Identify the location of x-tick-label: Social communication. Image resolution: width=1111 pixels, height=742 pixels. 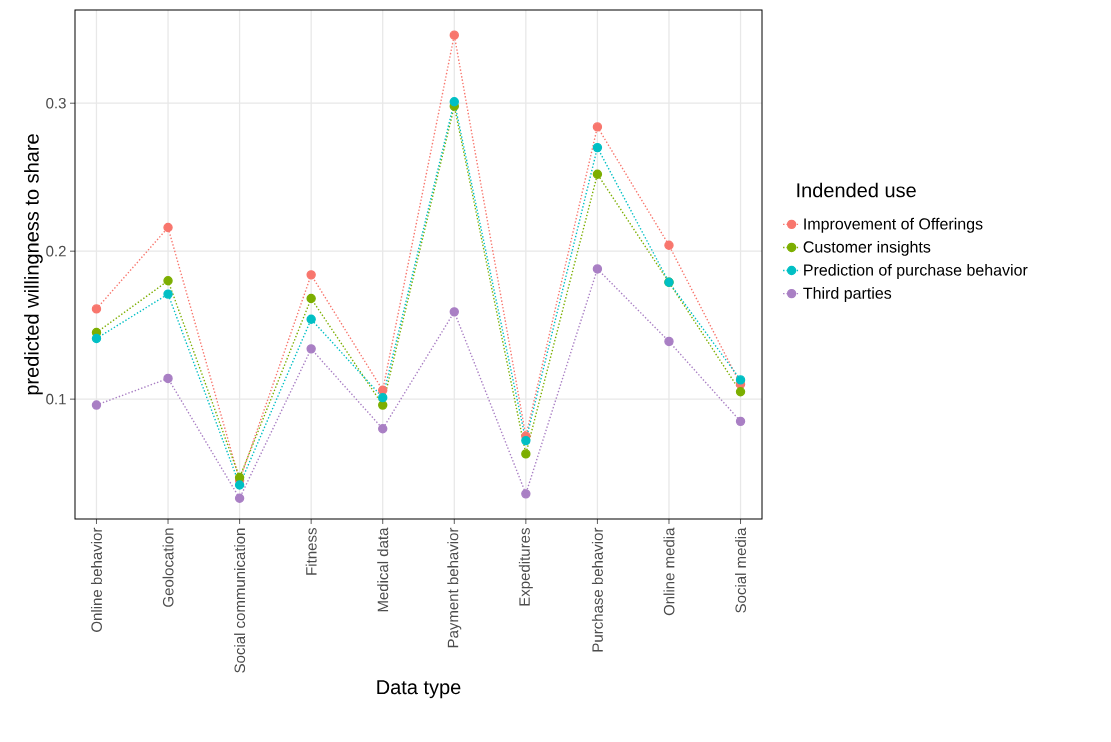
(240, 600).